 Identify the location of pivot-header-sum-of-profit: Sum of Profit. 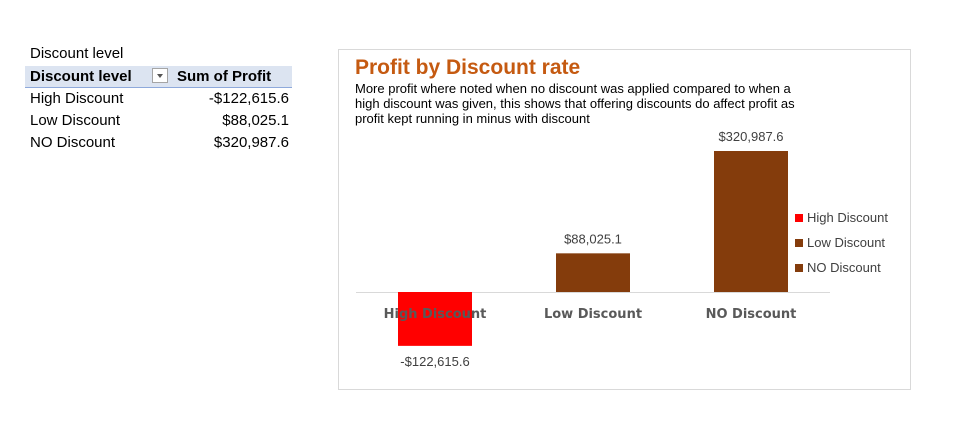
(224, 76).